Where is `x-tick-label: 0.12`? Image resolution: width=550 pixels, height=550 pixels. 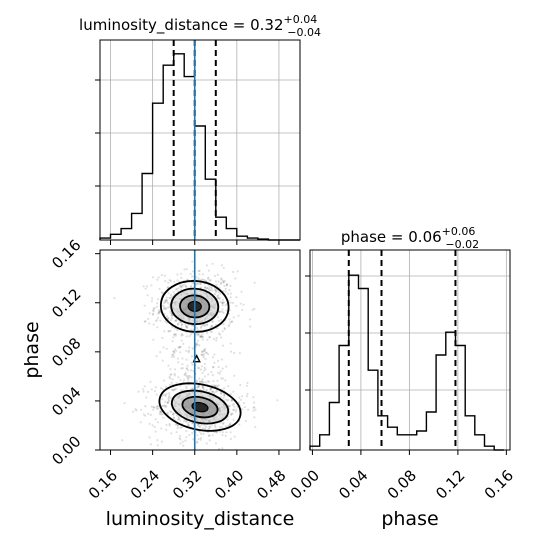
x-tick-label: 0.12 is located at coordinates (450, 484).